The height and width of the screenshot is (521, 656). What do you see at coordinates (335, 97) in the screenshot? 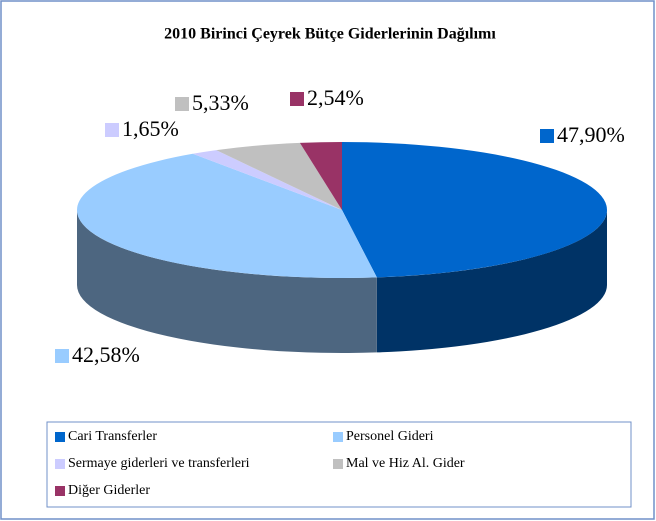
I see `value-label: 2,54%` at bounding box center [335, 97].